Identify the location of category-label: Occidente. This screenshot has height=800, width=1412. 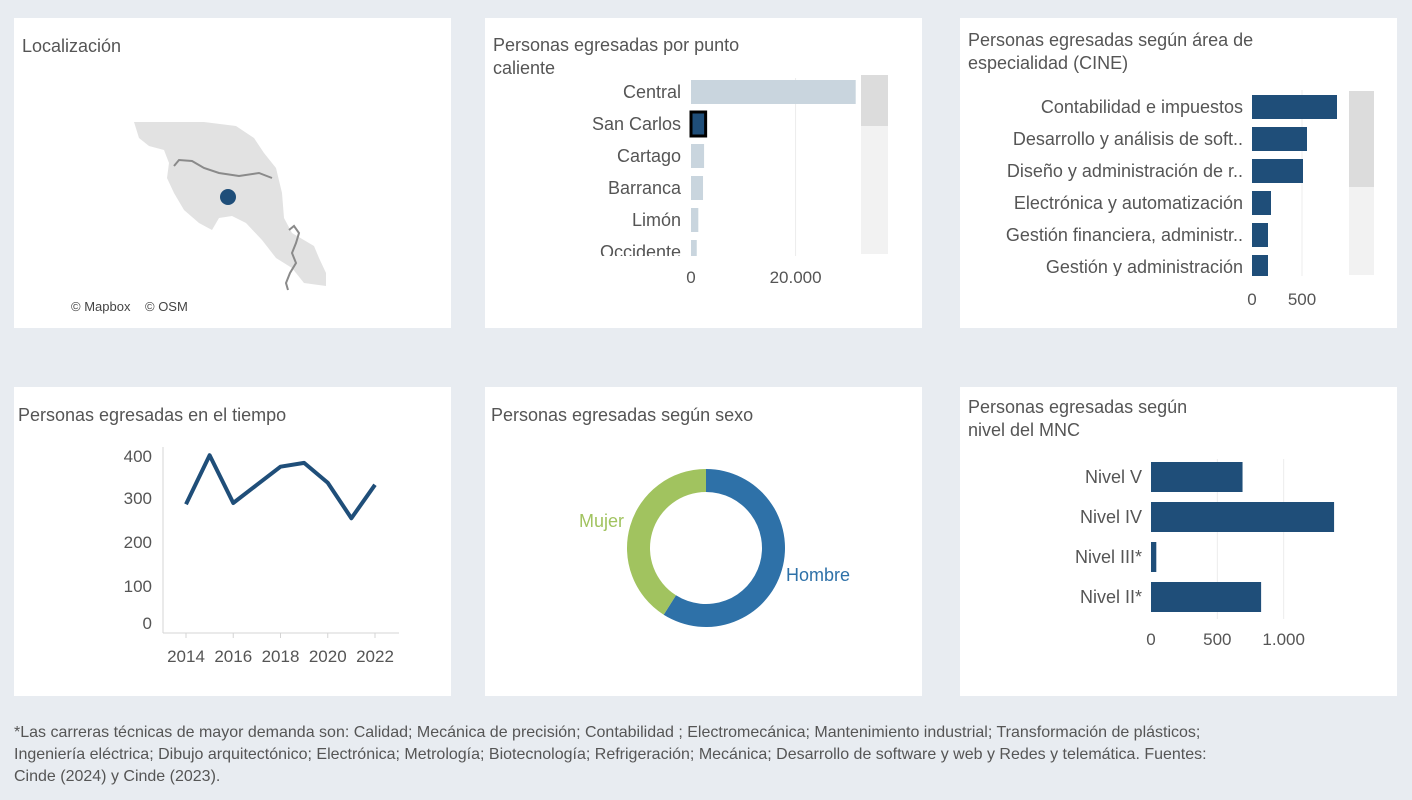
(640, 252).